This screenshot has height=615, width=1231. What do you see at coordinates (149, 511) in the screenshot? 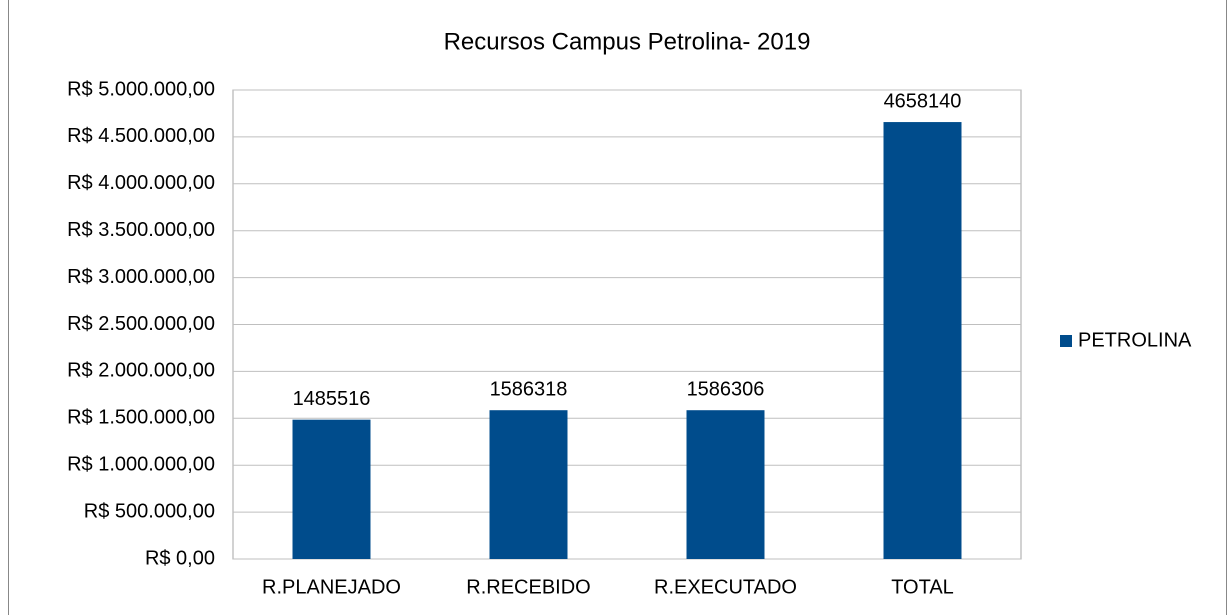
I see `y-tick-label: R$ 500.000,00` at bounding box center [149, 511].